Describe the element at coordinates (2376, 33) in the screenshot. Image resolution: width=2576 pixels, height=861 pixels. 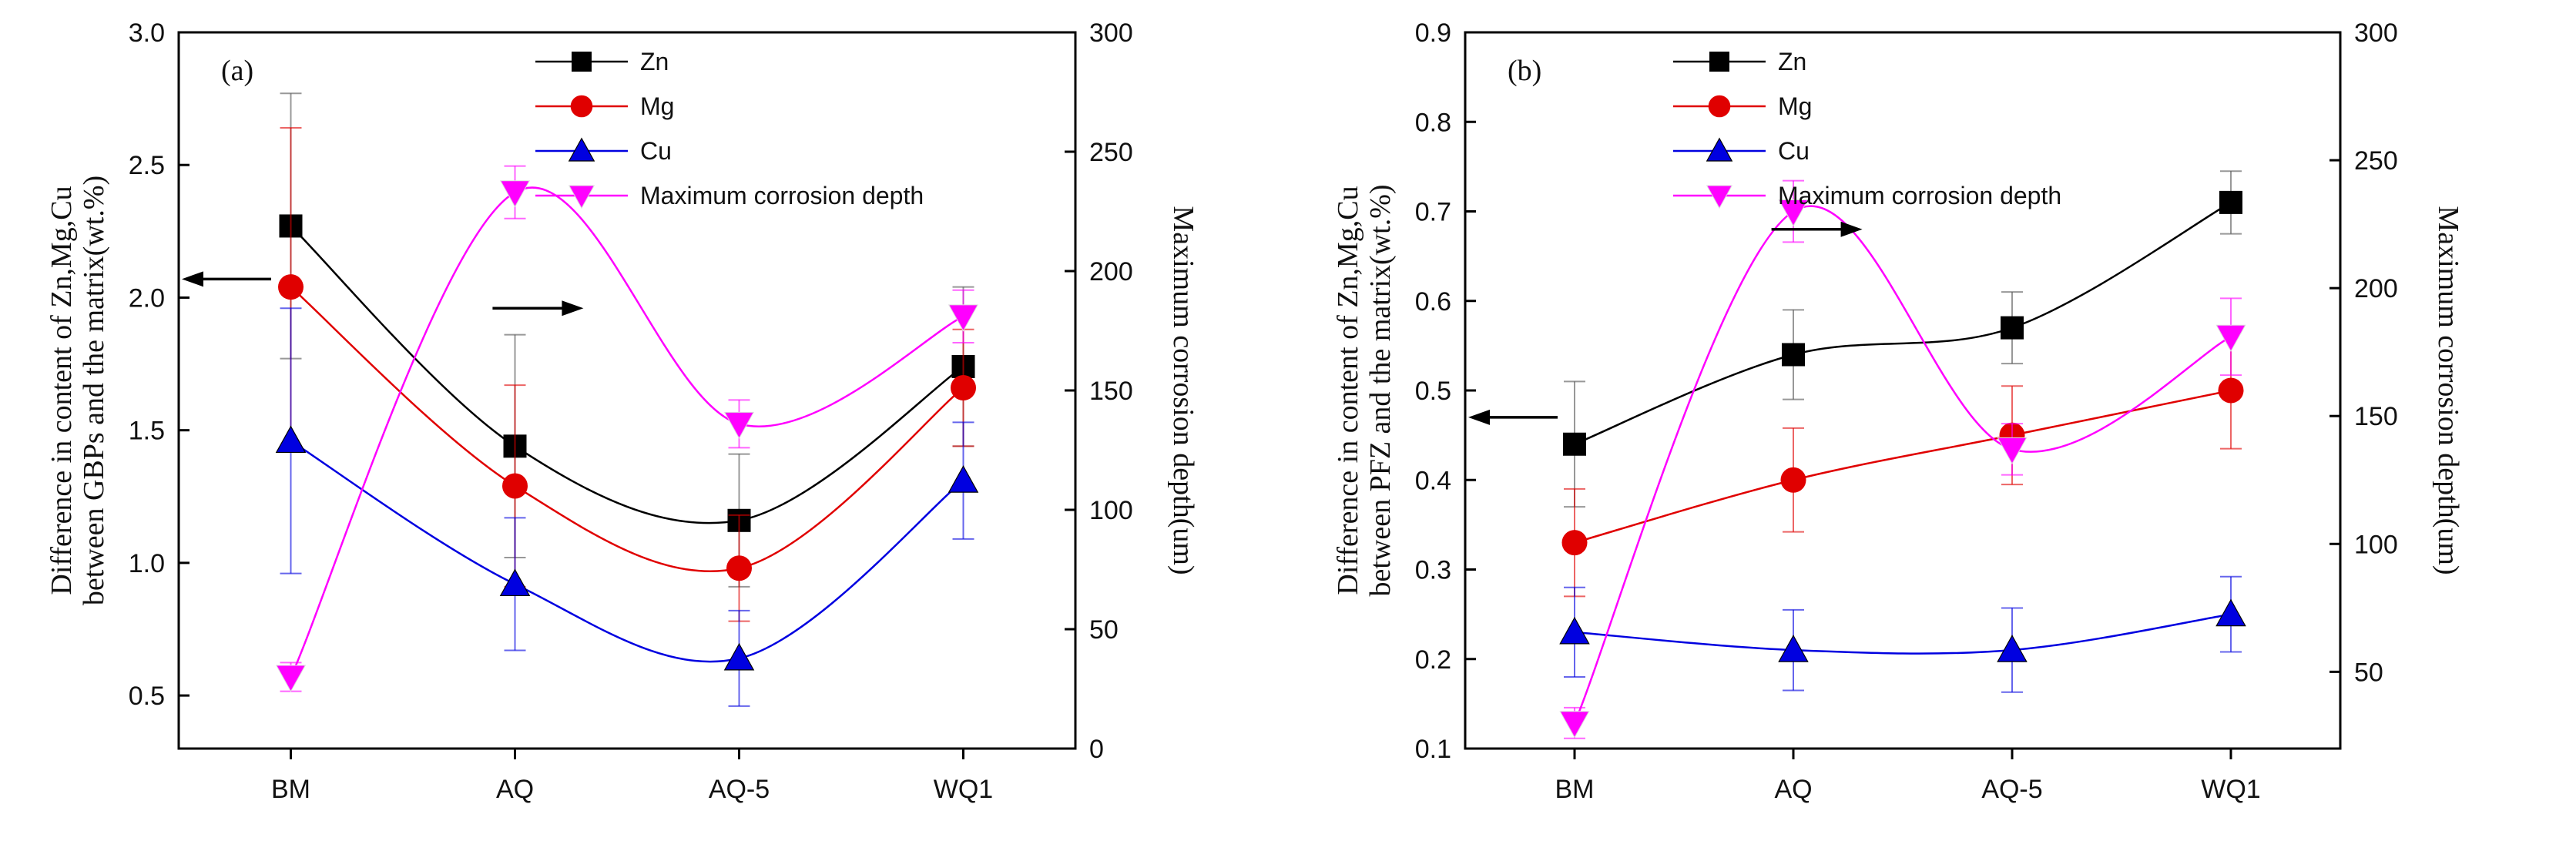
I see `panel-b-right-tick-label: 300` at that location.